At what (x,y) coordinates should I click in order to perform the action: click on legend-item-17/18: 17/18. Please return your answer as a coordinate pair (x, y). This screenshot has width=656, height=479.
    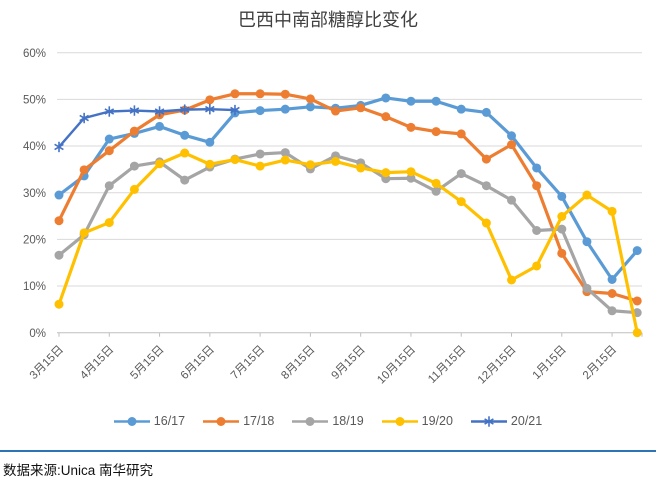
    Looking at the image, I should click on (238, 421).